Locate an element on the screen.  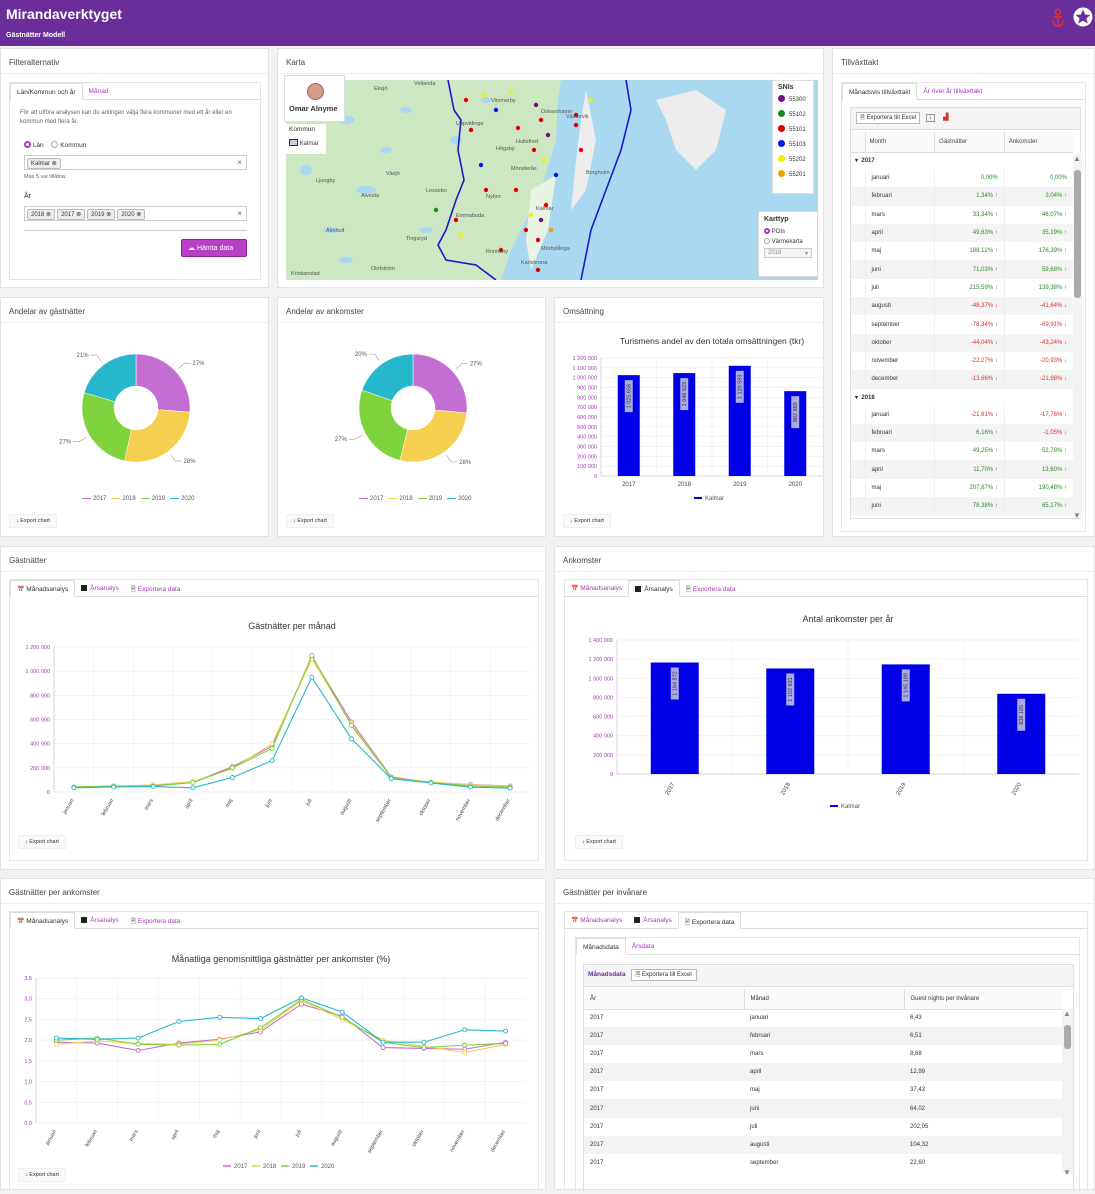
table-row: januari 0,00% 0,00% is located at coordinates (962, 178).